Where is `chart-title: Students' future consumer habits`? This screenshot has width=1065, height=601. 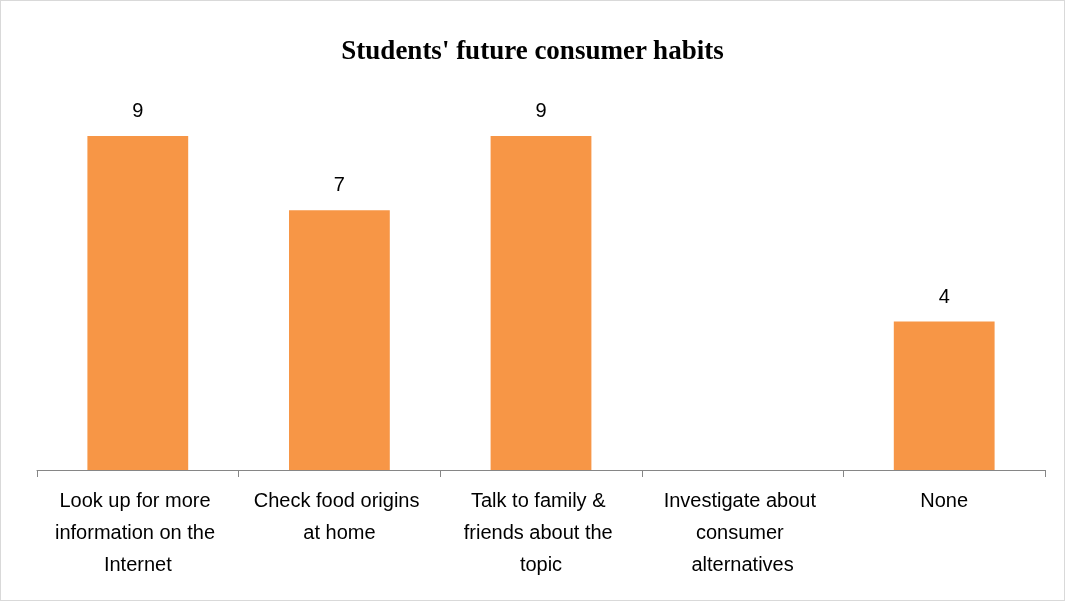 chart-title: Students' future consumer habits is located at coordinates (532, 49).